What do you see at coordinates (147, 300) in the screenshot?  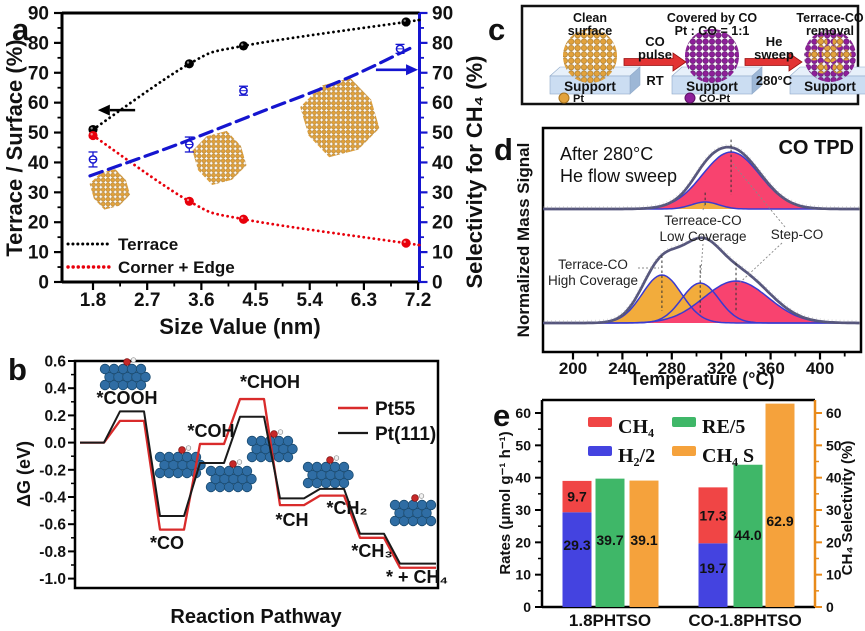 I see `x-tick-label: 2.7` at bounding box center [147, 300].